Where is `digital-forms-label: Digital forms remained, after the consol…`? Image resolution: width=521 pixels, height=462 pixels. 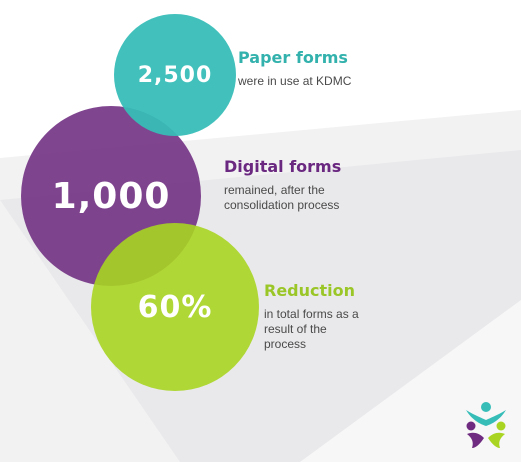 digital-forms-label: Digital forms remained, after the consol… is located at coordinates (334, 185).